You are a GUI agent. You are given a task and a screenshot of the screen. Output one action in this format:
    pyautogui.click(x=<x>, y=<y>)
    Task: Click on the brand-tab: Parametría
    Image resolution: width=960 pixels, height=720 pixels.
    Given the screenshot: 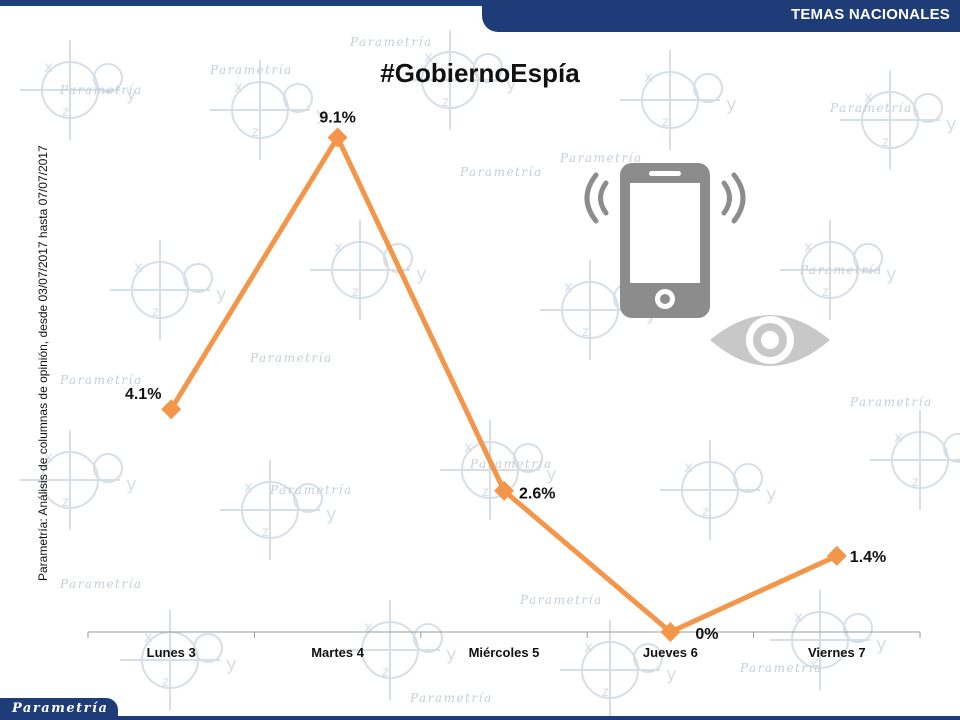 What is the action you would take?
    pyautogui.click(x=59, y=709)
    